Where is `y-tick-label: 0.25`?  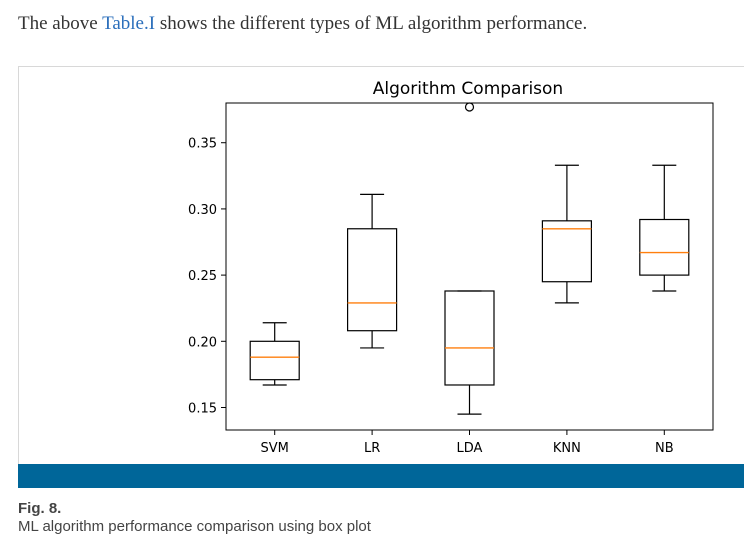 y-tick-label: 0.25 is located at coordinates (202, 276).